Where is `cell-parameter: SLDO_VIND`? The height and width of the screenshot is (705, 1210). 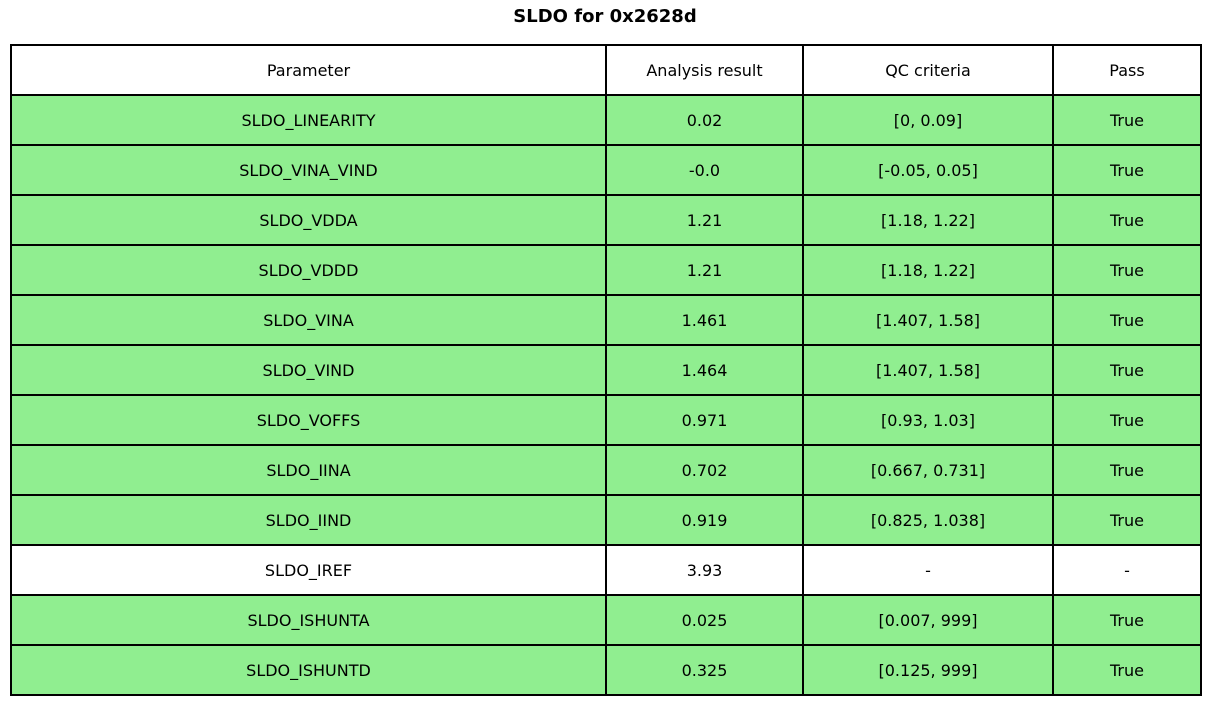 cell-parameter: SLDO_VIND is located at coordinates (308, 370).